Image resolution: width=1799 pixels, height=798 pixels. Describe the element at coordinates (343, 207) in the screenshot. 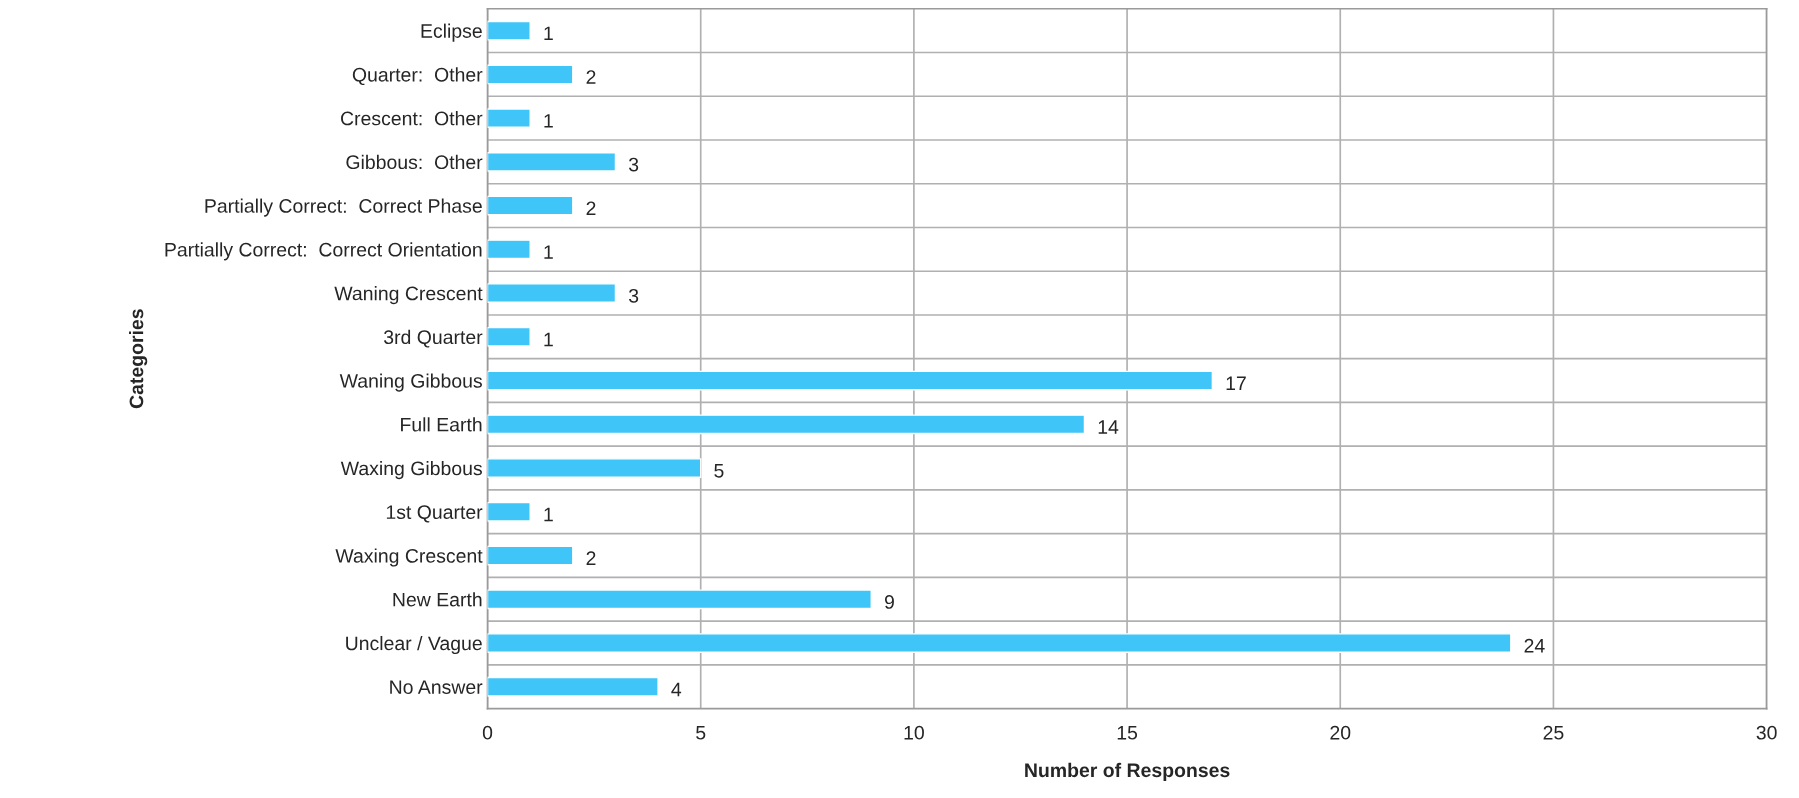

I see `y-tick-label: Partially Correct: Correct Phase` at that location.